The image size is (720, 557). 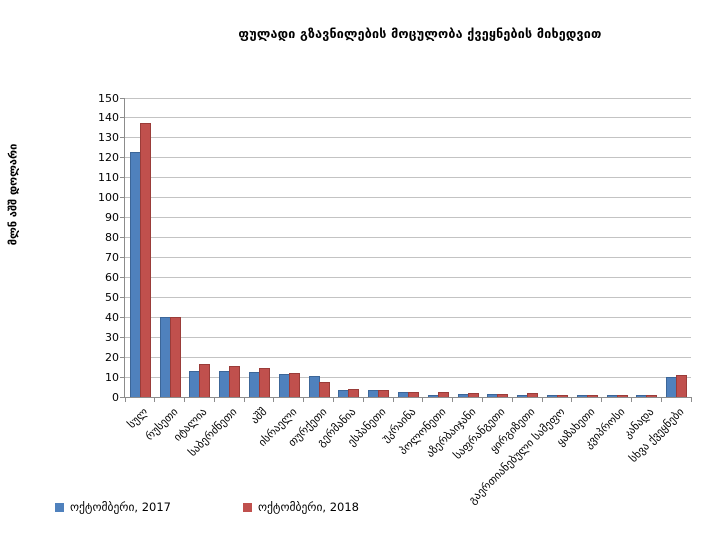 I want to click on y-tick-label: 120, so click(x=108, y=158).